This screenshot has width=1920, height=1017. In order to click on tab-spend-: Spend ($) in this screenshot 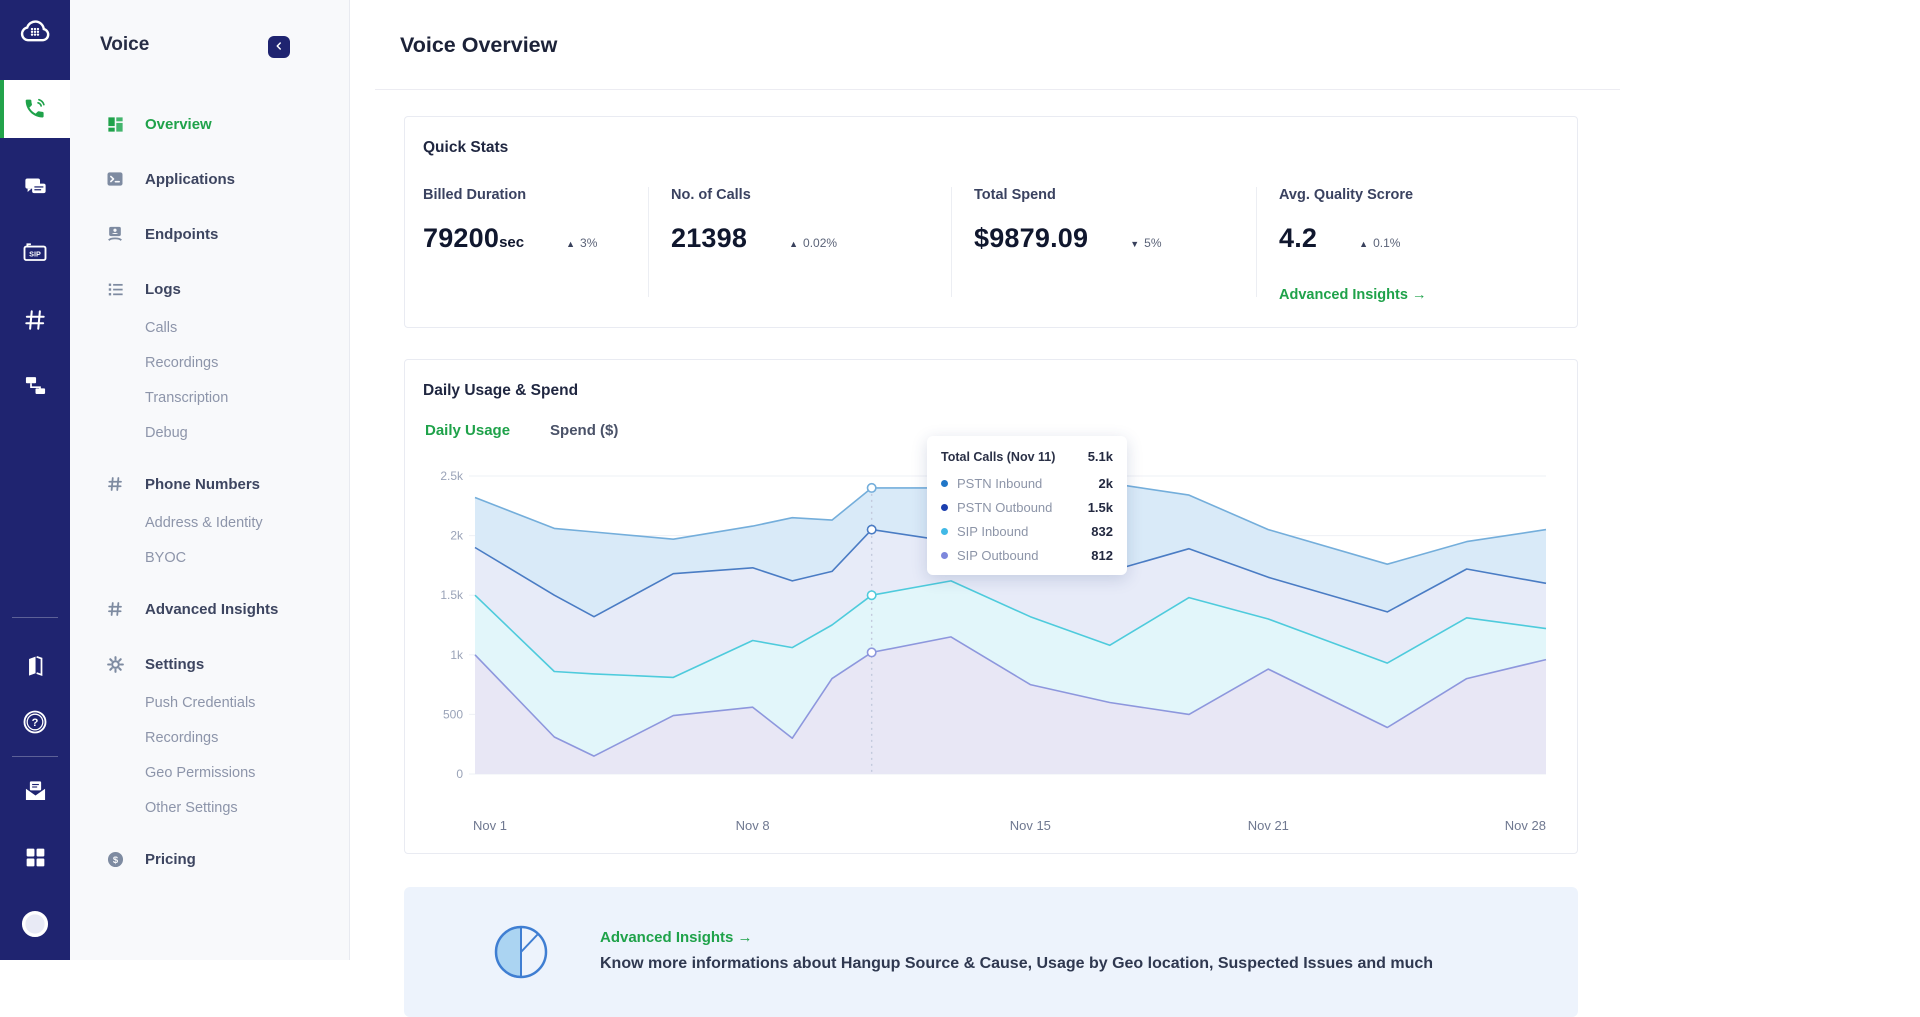, I will do `click(584, 430)`.